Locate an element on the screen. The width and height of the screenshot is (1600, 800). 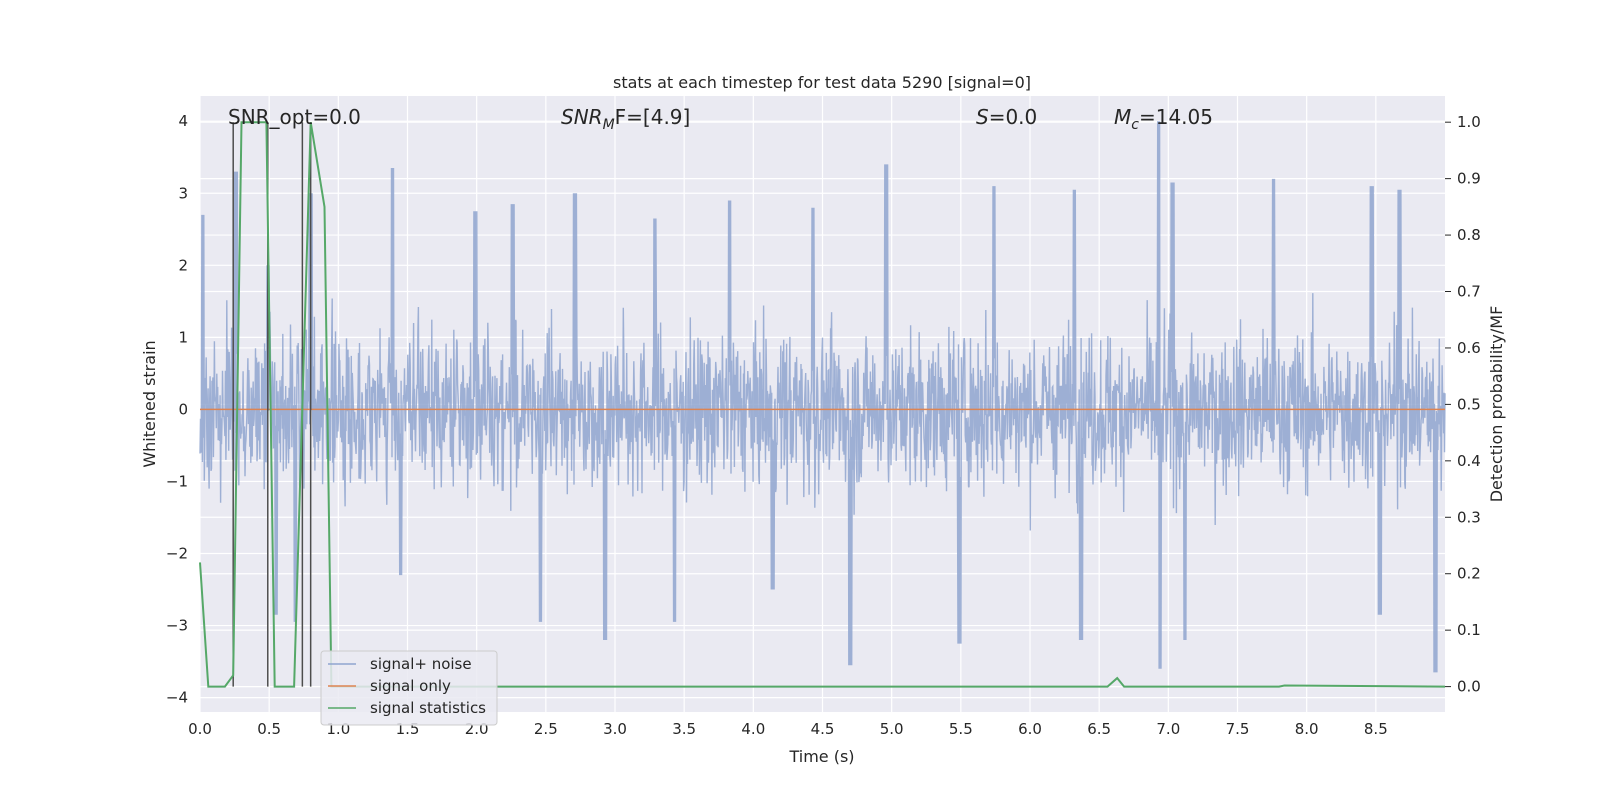
y-right-tick-label: 1.0 is located at coordinates (1469, 122).